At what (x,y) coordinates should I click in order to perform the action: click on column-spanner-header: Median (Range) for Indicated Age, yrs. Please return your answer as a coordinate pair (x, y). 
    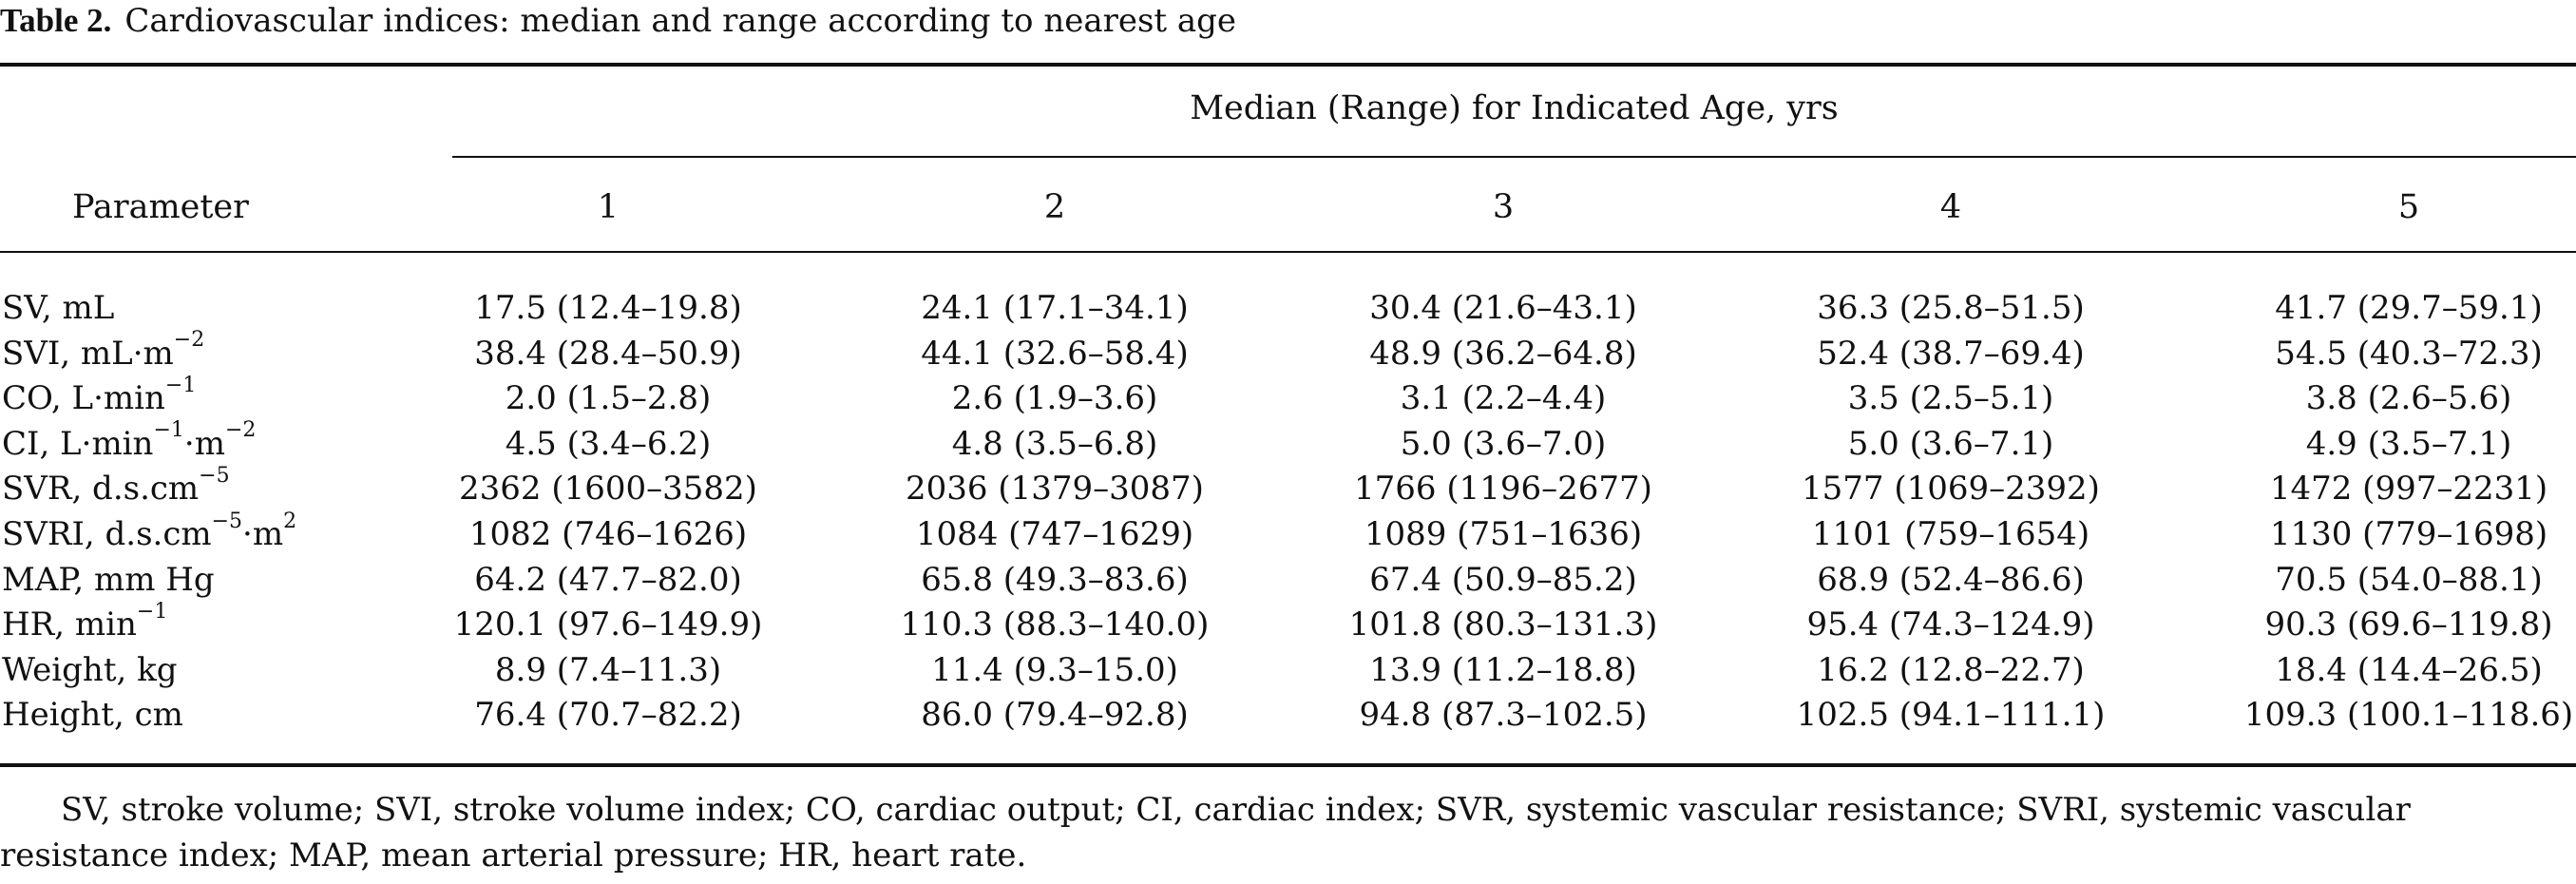
    Looking at the image, I should click on (1514, 108).